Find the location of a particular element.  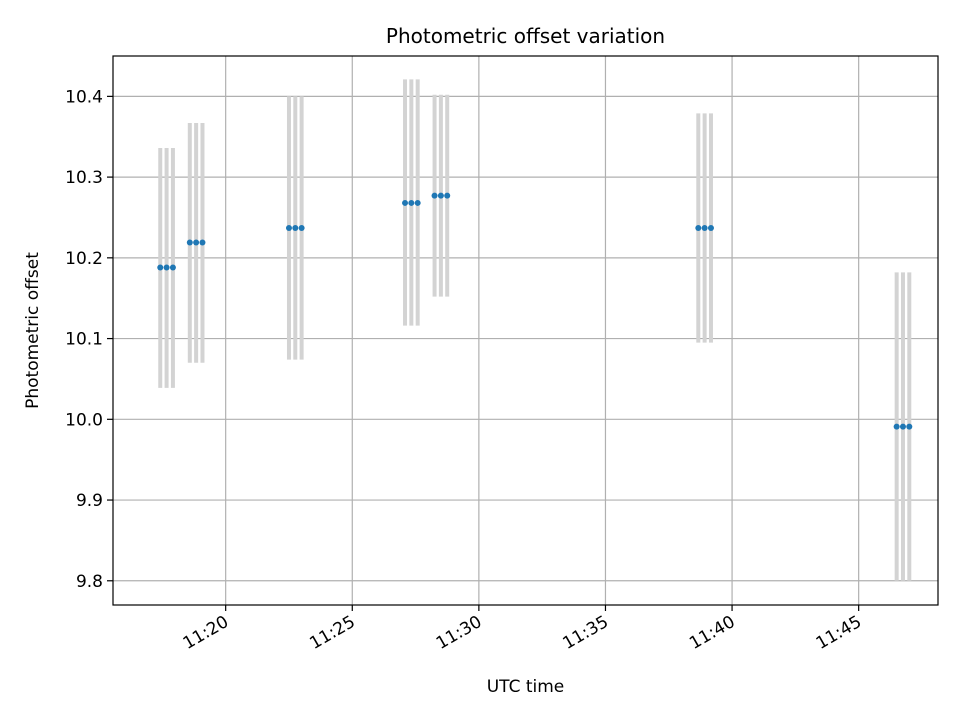

y-tick-label: 10.2 is located at coordinates (84, 259).